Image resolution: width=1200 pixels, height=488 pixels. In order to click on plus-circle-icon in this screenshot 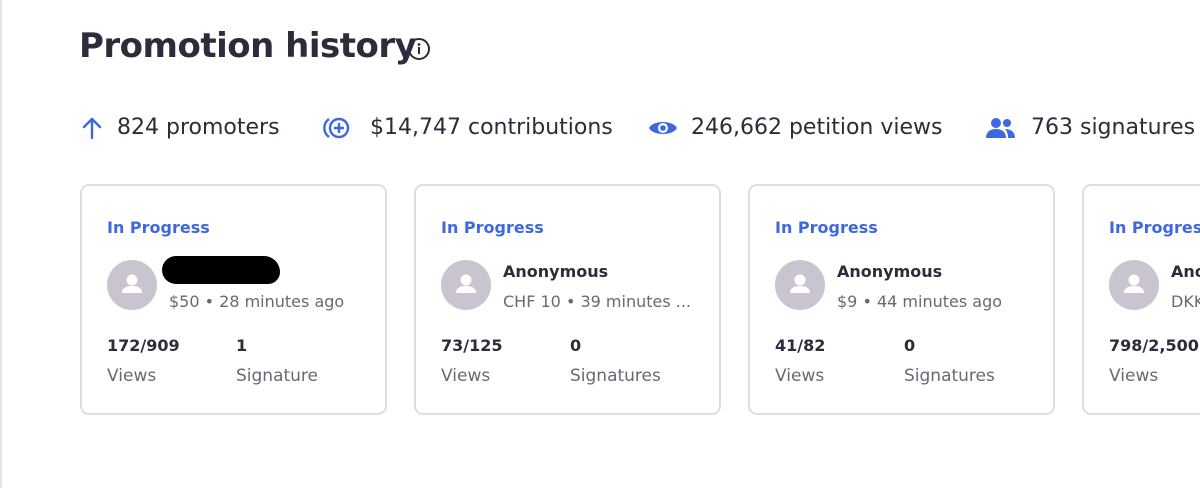, I will do `click(336, 128)`.